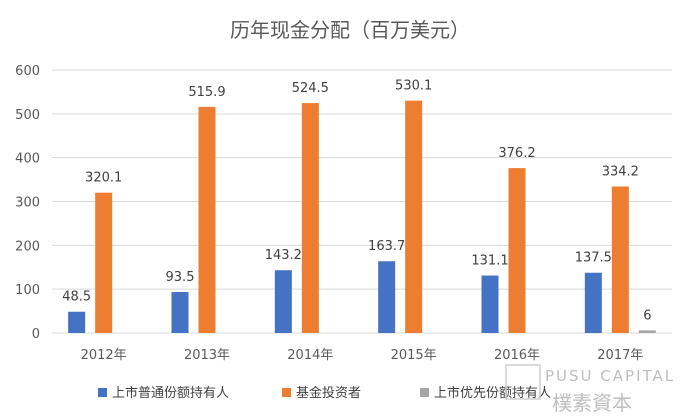  What do you see at coordinates (310, 88) in the screenshot?
I see `data-label: 524.5` at bounding box center [310, 88].